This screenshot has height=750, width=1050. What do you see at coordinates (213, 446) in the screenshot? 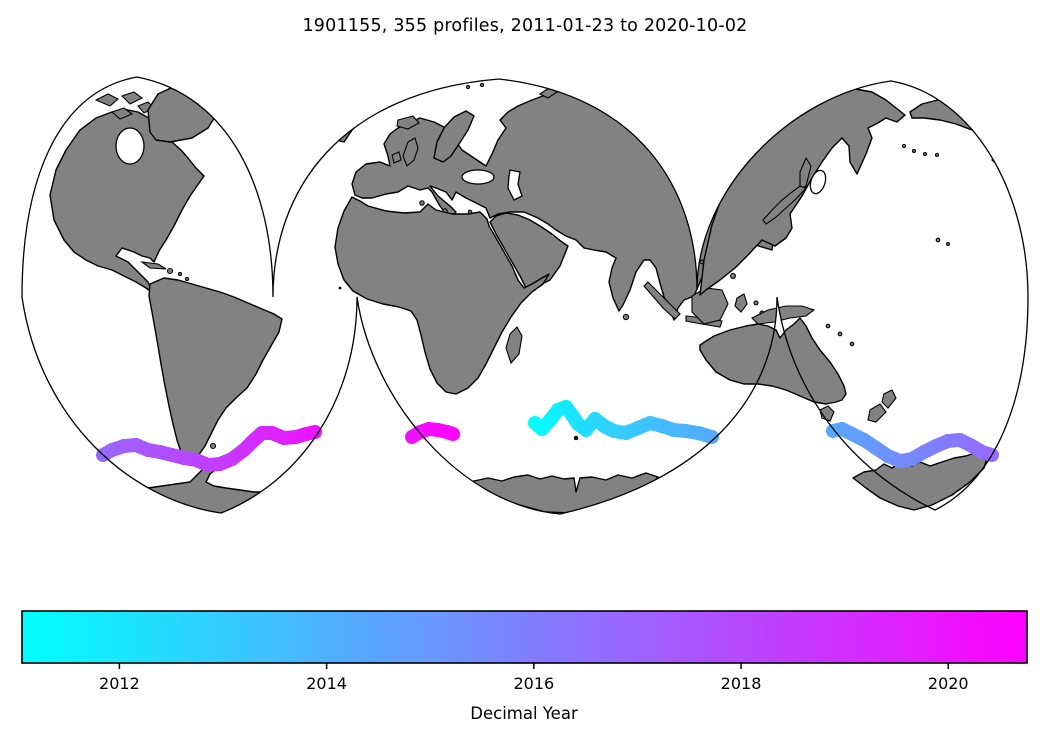
I see `falkland-islands` at bounding box center [213, 446].